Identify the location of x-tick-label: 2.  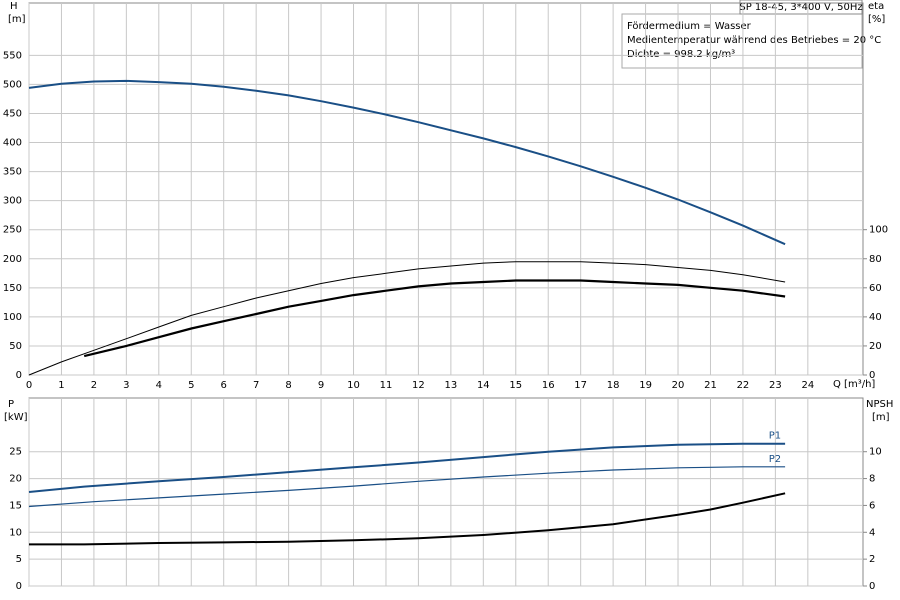
(94, 385).